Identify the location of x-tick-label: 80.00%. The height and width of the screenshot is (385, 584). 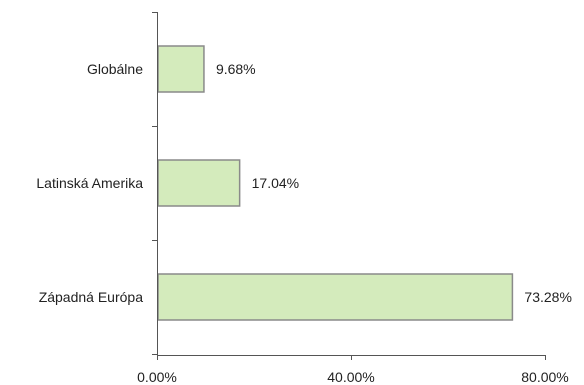
(544, 377).